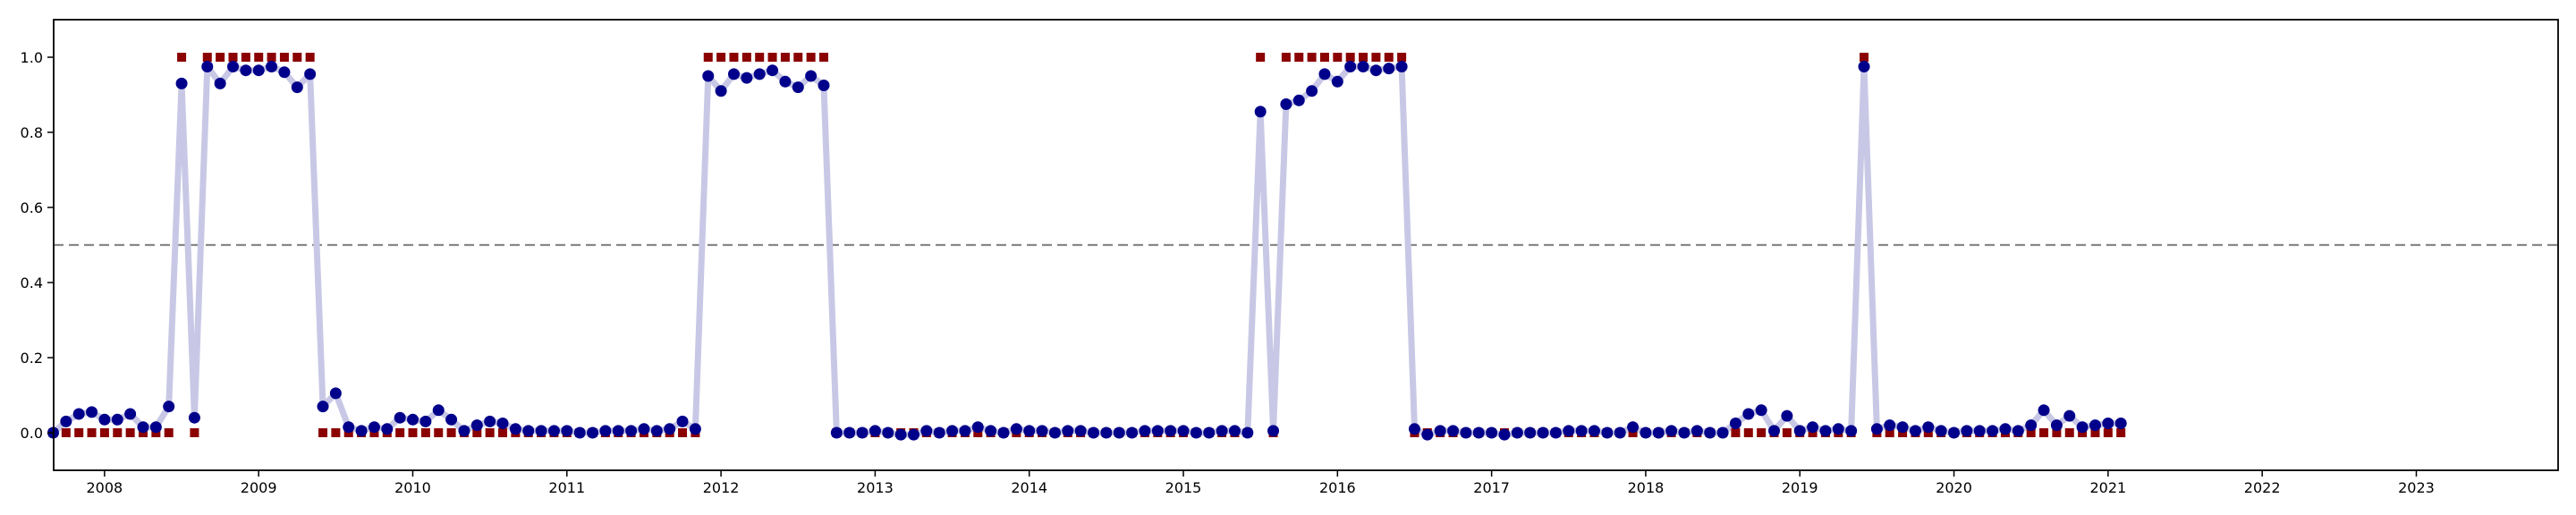  What do you see at coordinates (32, 282) in the screenshot?
I see `y-tick-label: 0.4` at bounding box center [32, 282].